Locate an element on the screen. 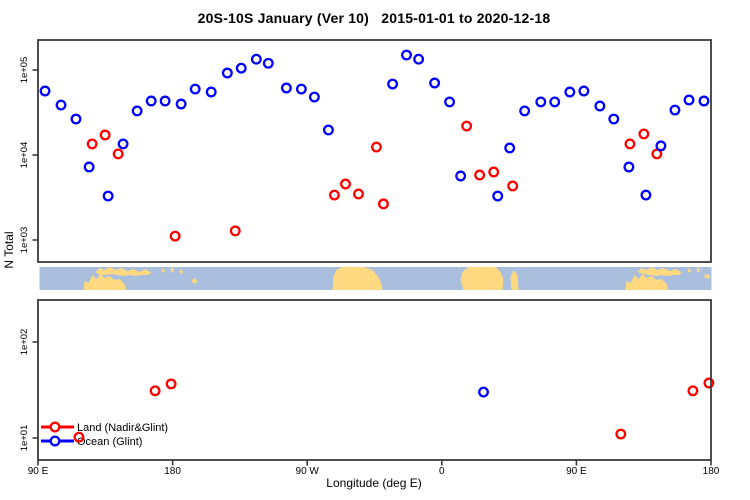 Image resolution: width=750 pixels, height=500 pixels. map-land-islands-w4 is located at coordinates (194, 281).